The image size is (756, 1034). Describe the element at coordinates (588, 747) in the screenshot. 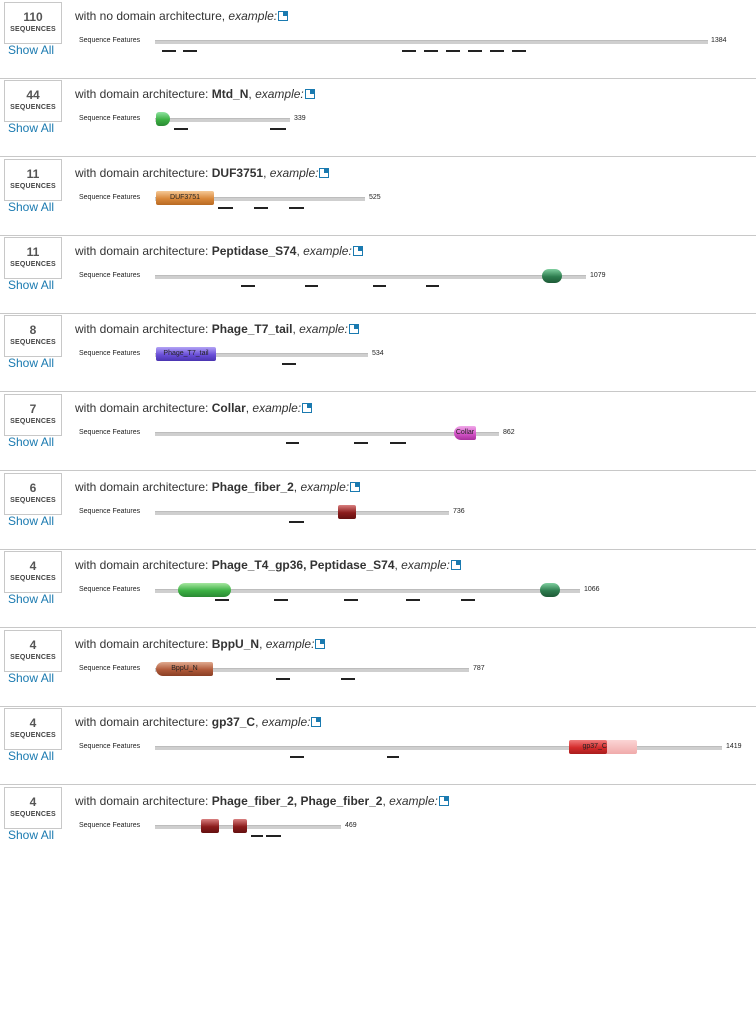

I see `domain-gp37-c: gp37_C` at that location.